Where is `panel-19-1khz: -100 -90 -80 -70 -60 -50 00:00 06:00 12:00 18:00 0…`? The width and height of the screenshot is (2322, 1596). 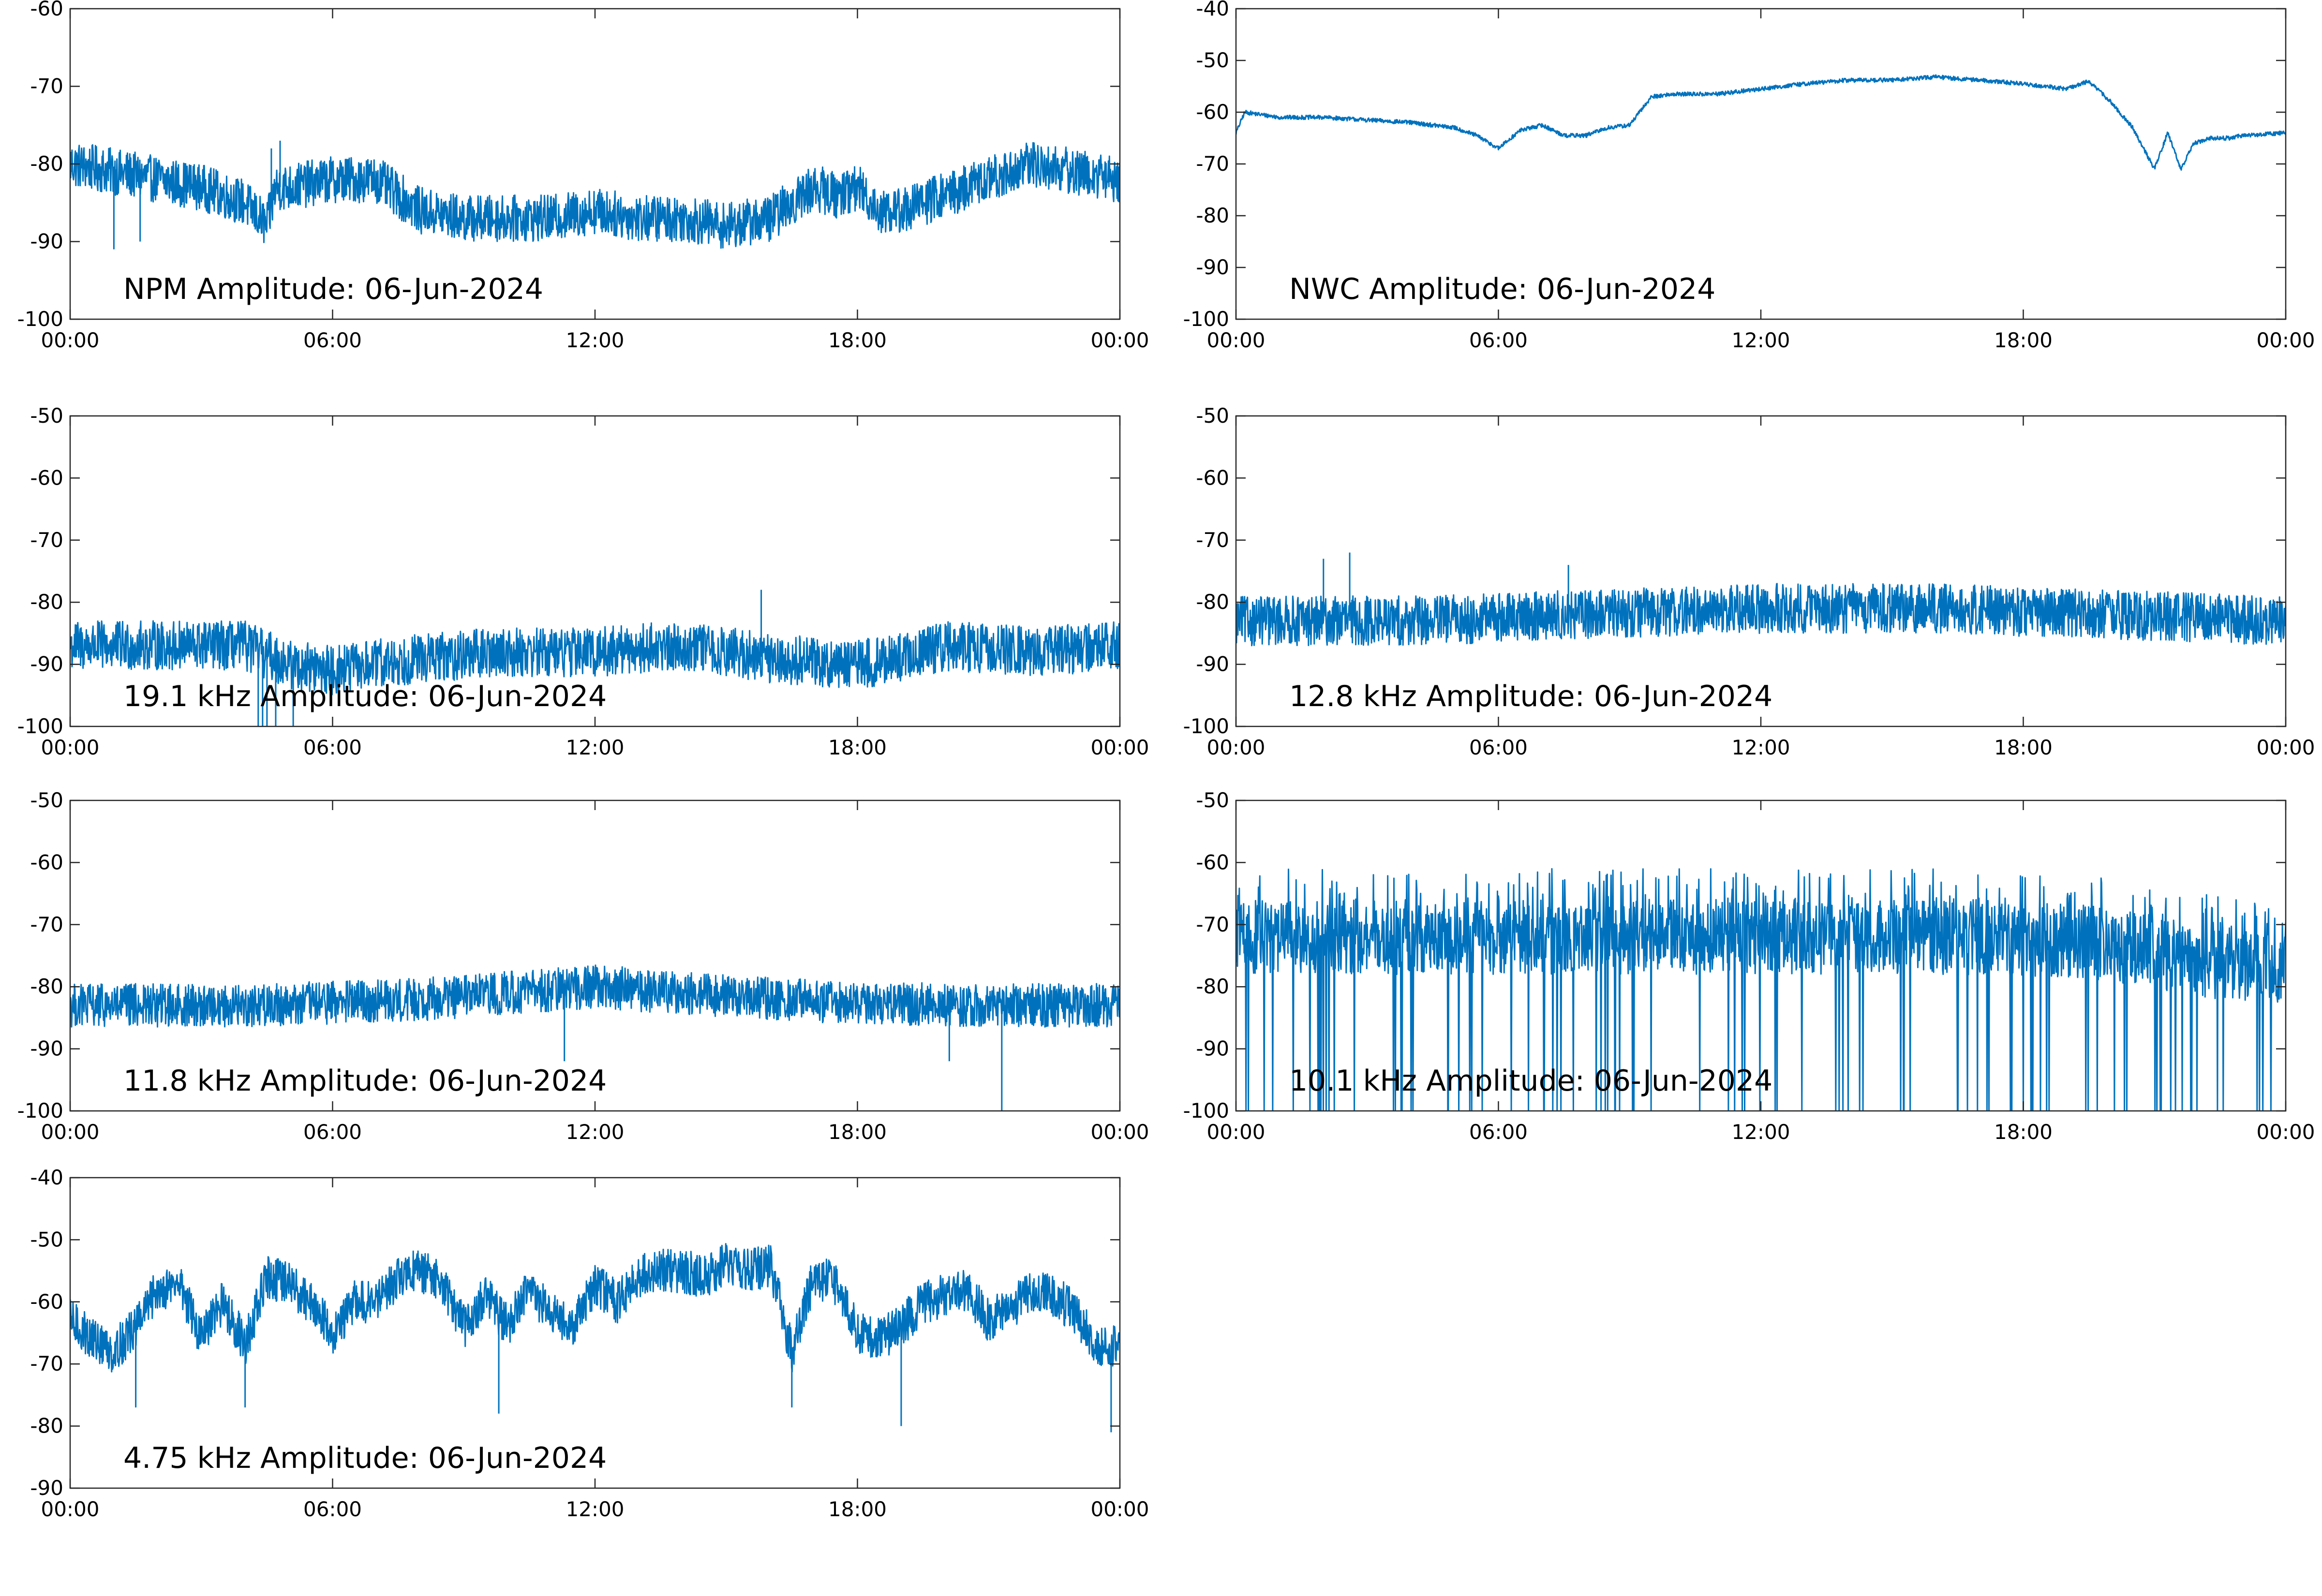
panel-19-1khz: -100 -90 -80 -70 -60 -50 00:00 06:00 12:00 18:00 0… is located at coordinates (583, 581).